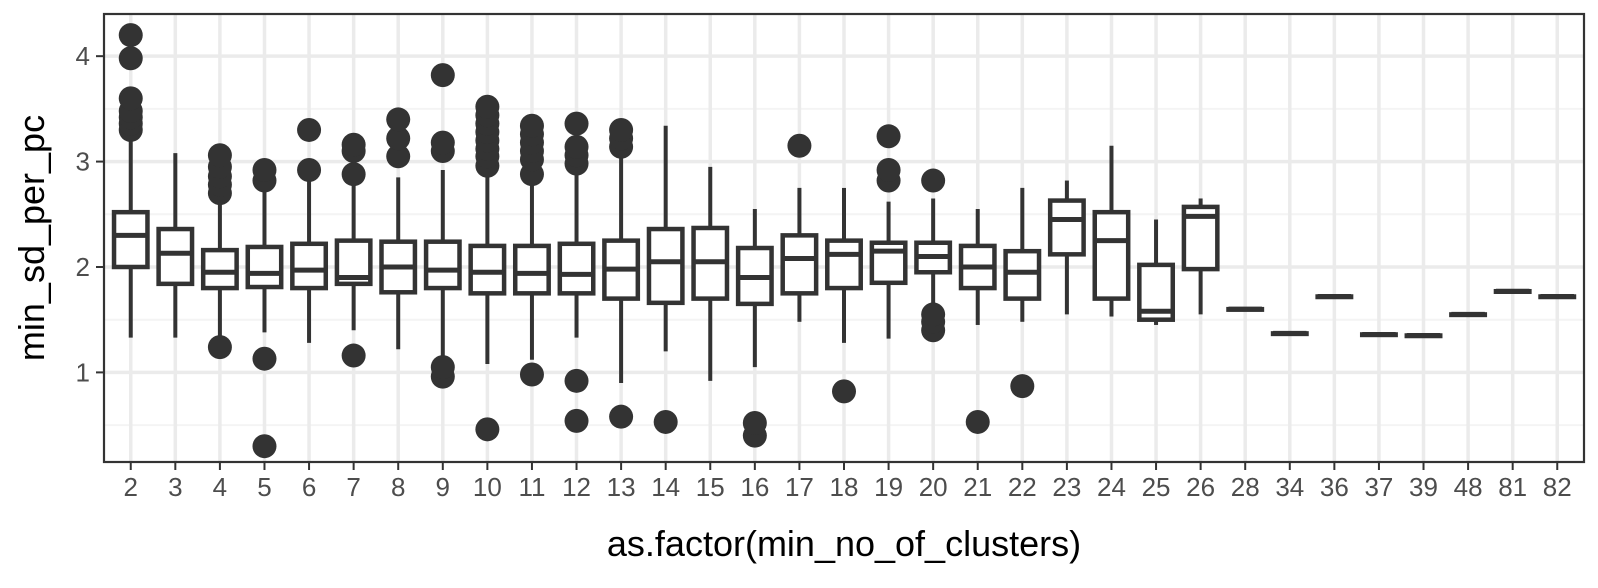 The image size is (1598, 588). Describe the element at coordinates (1200, 487) in the screenshot. I see `x-tick-label: 26` at that location.